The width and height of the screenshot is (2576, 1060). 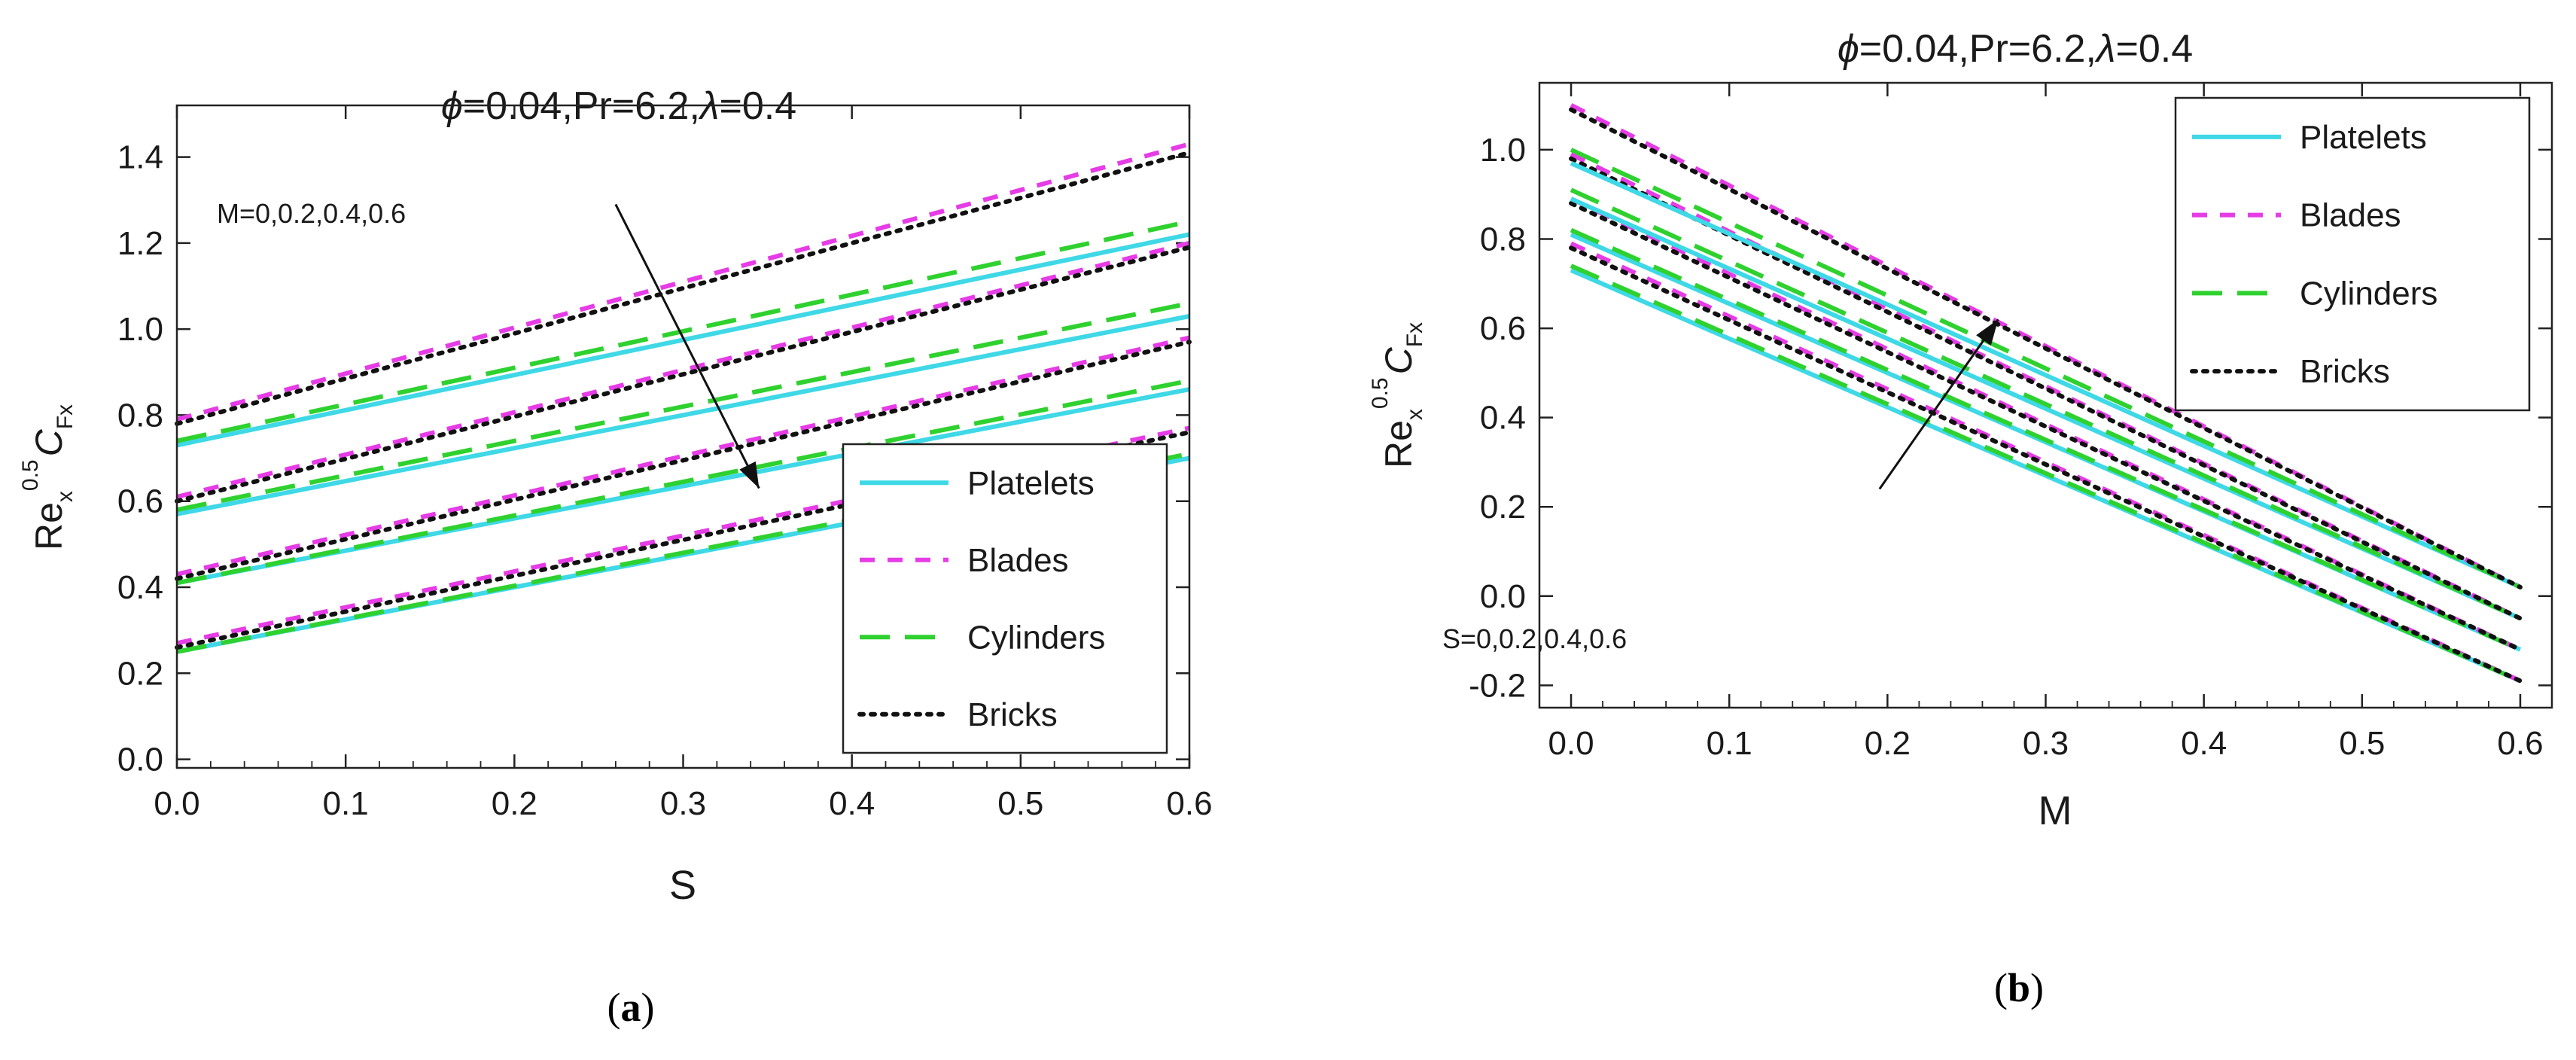 I want to click on caption-b-letter: b, so click(x=2019, y=987).